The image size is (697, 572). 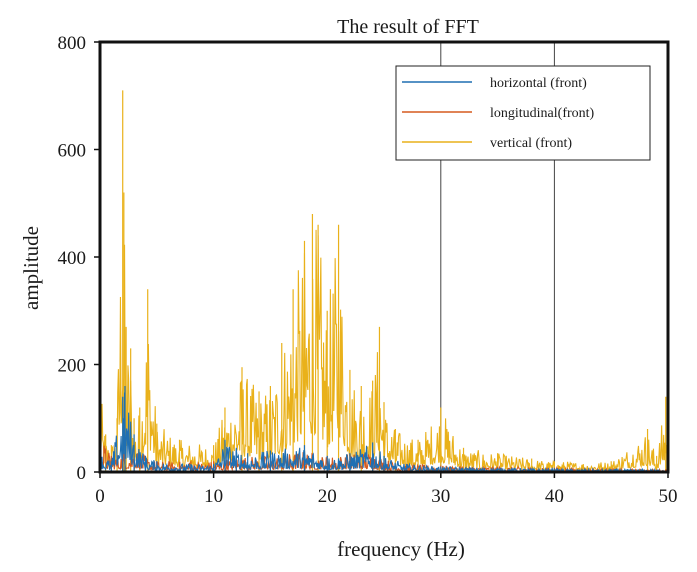 I want to click on y-tick-label: 400, so click(x=72, y=258).